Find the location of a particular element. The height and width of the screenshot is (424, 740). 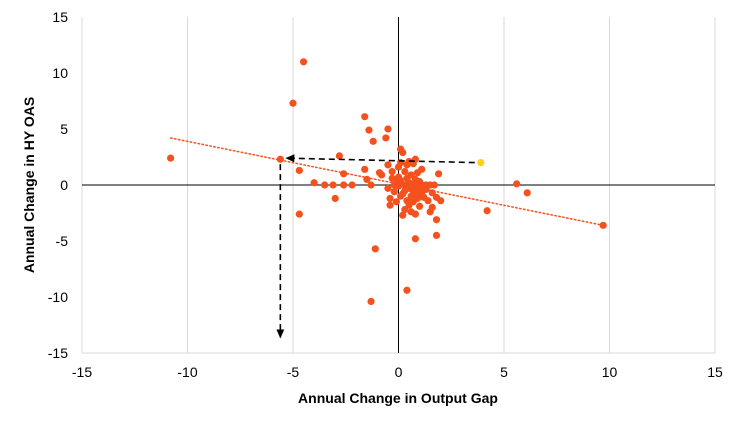

trendline-layer is located at coordinates (386, 182).